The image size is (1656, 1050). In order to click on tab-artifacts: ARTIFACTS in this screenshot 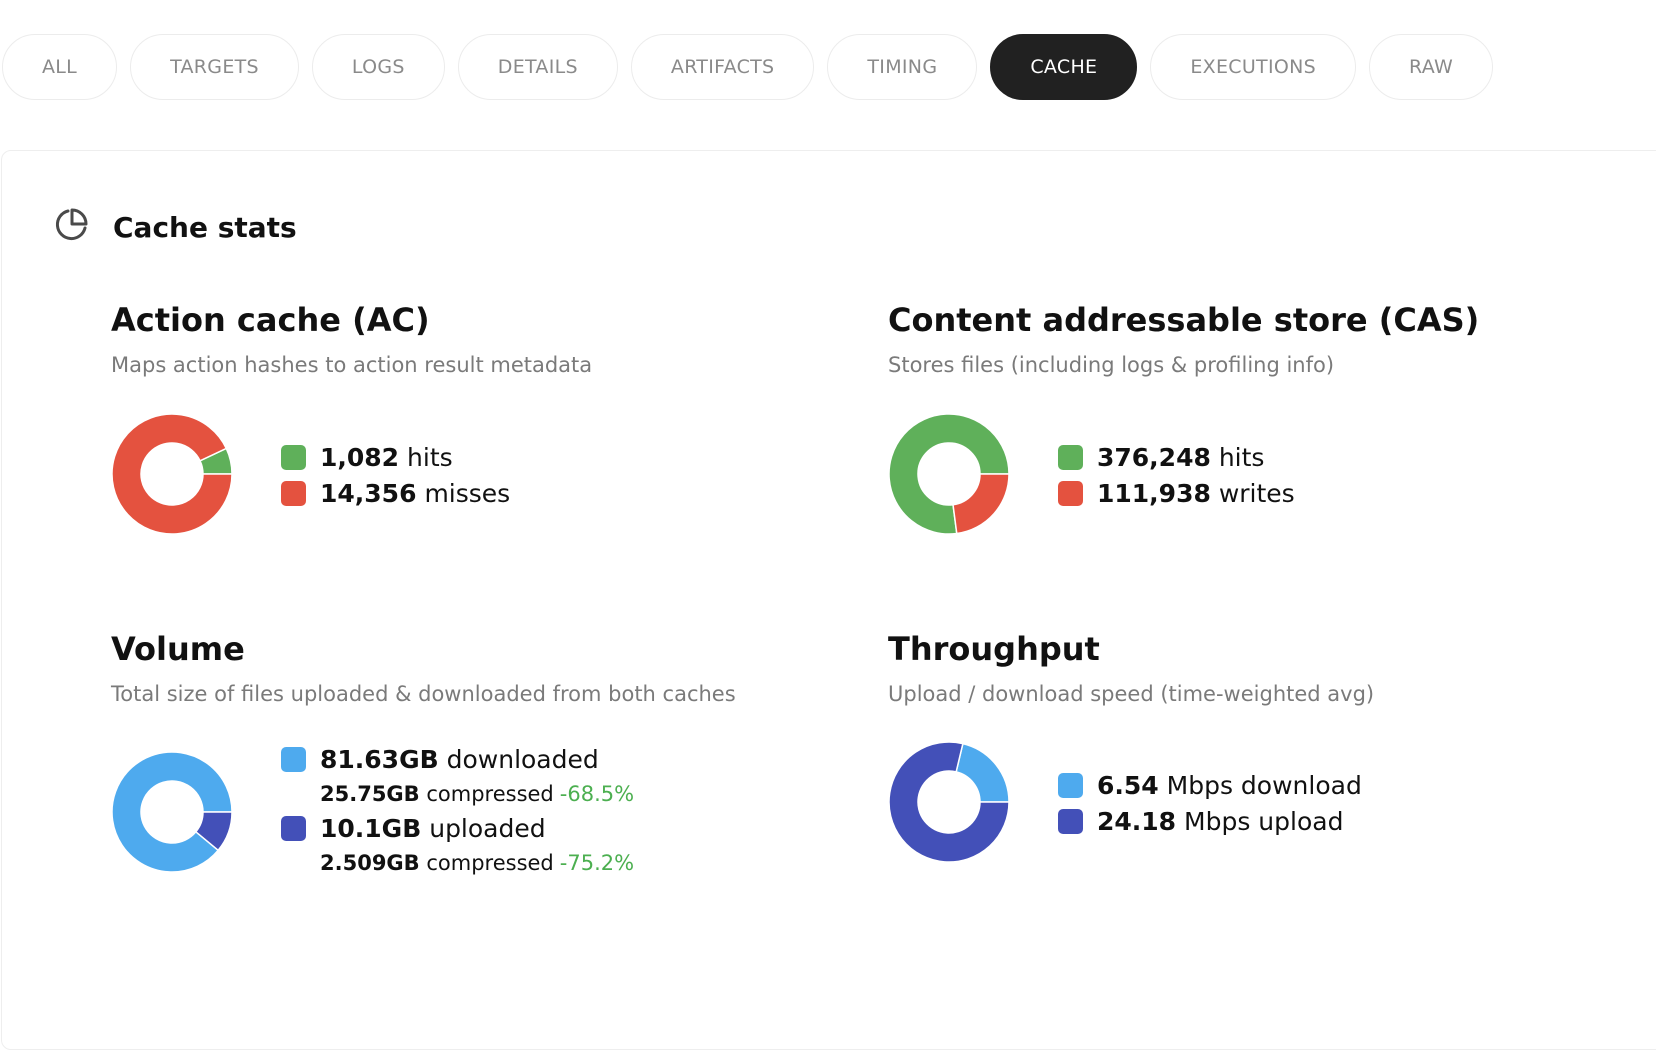, I will do `click(722, 67)`.